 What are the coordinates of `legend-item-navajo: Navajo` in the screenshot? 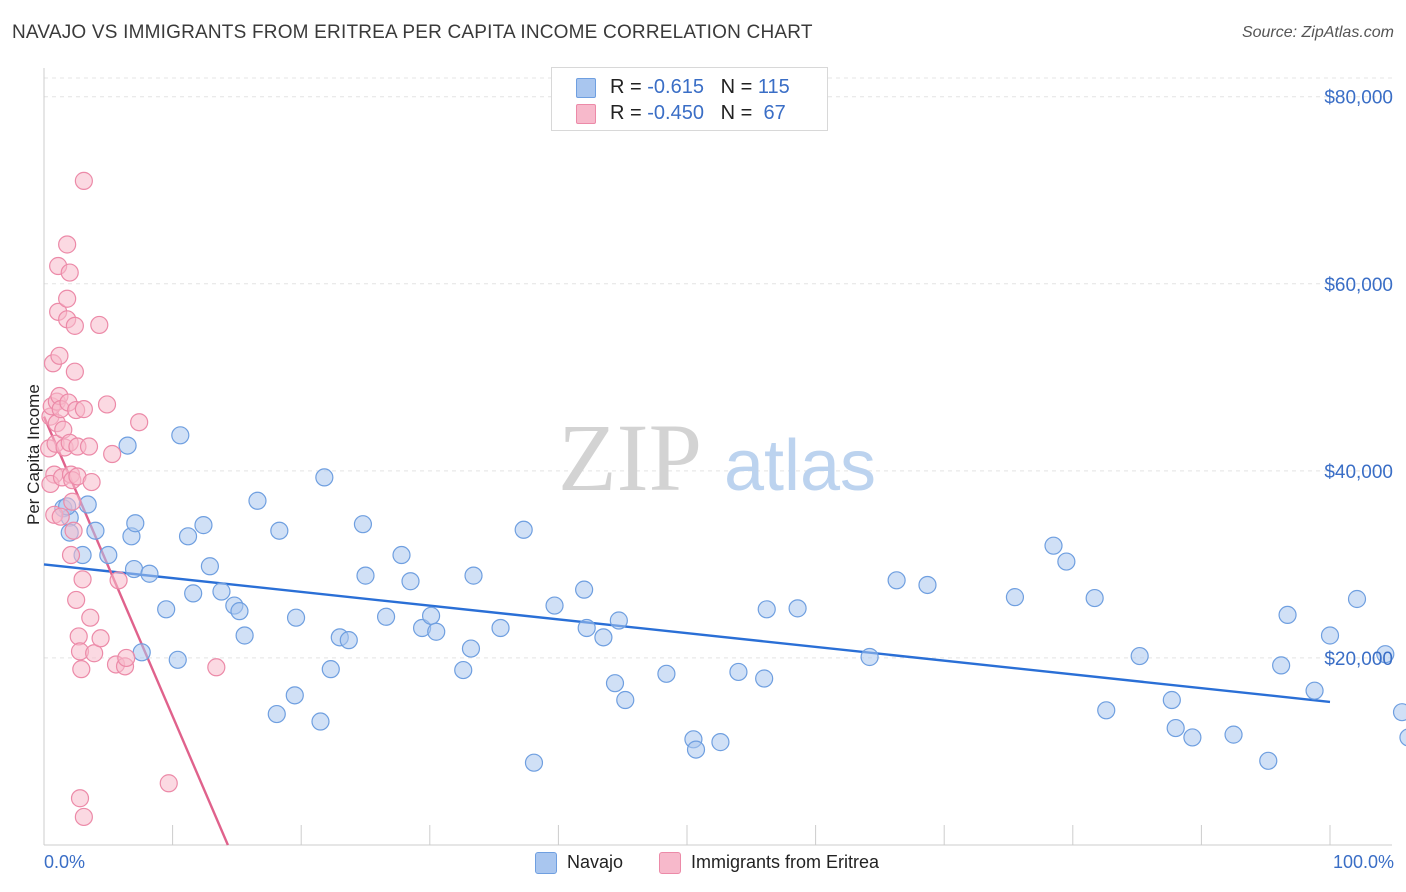 It's located at (579, 863).